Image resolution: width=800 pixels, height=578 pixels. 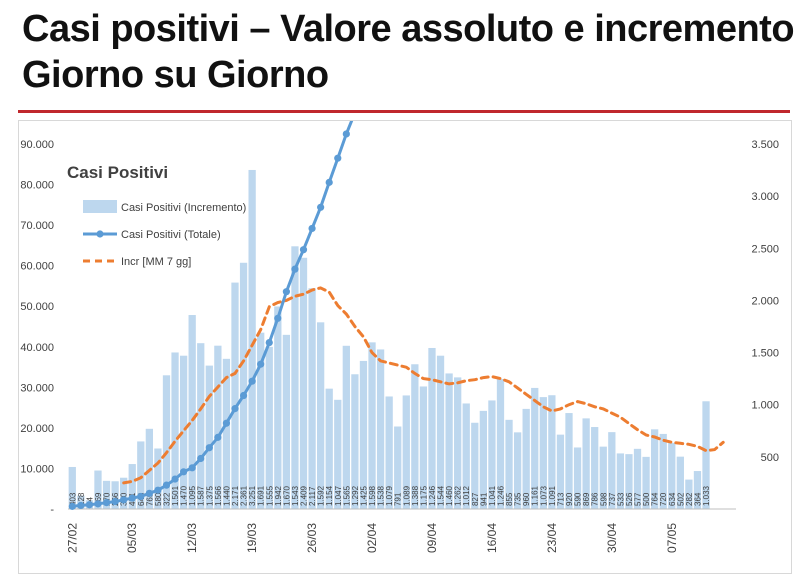 What do you see at coordinates (638, 499) in the screenshot?
I see `increment-bar-label: 577` at bounding box center [638, 499].